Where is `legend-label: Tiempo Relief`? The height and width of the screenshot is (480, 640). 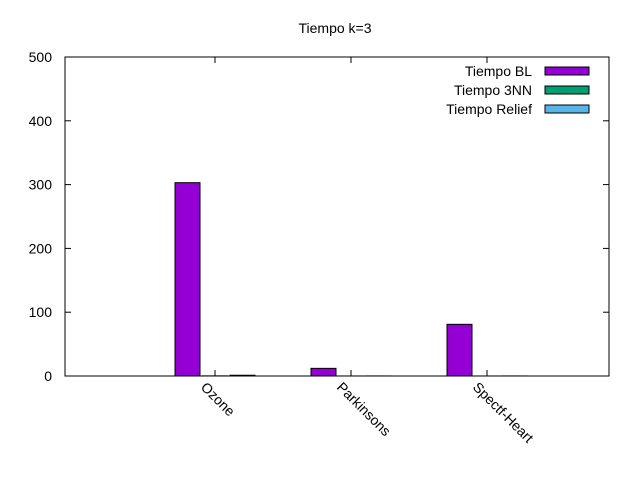 legend-label: Tiempo Relief is located at coordinates (489, 109).